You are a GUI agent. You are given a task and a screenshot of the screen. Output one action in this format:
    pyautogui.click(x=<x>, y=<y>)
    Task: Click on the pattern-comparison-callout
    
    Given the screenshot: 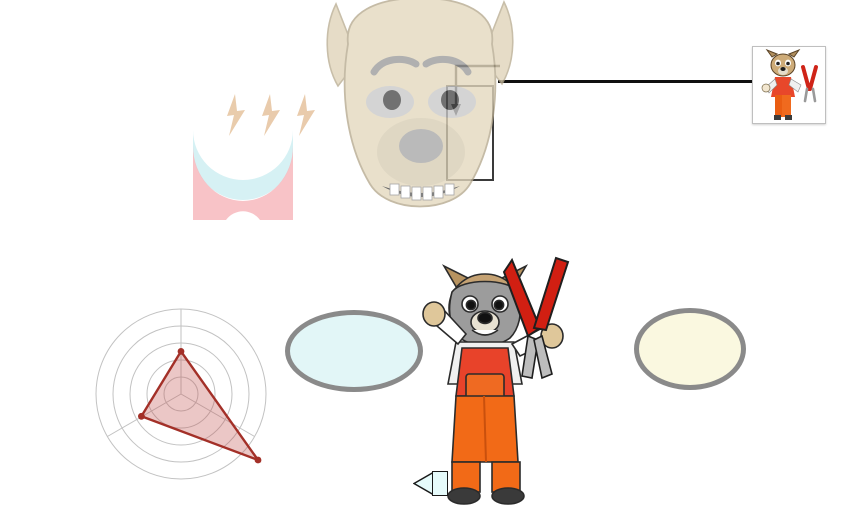 What is the action you would take?
    pyautogui.click(x=440, y=483)
    